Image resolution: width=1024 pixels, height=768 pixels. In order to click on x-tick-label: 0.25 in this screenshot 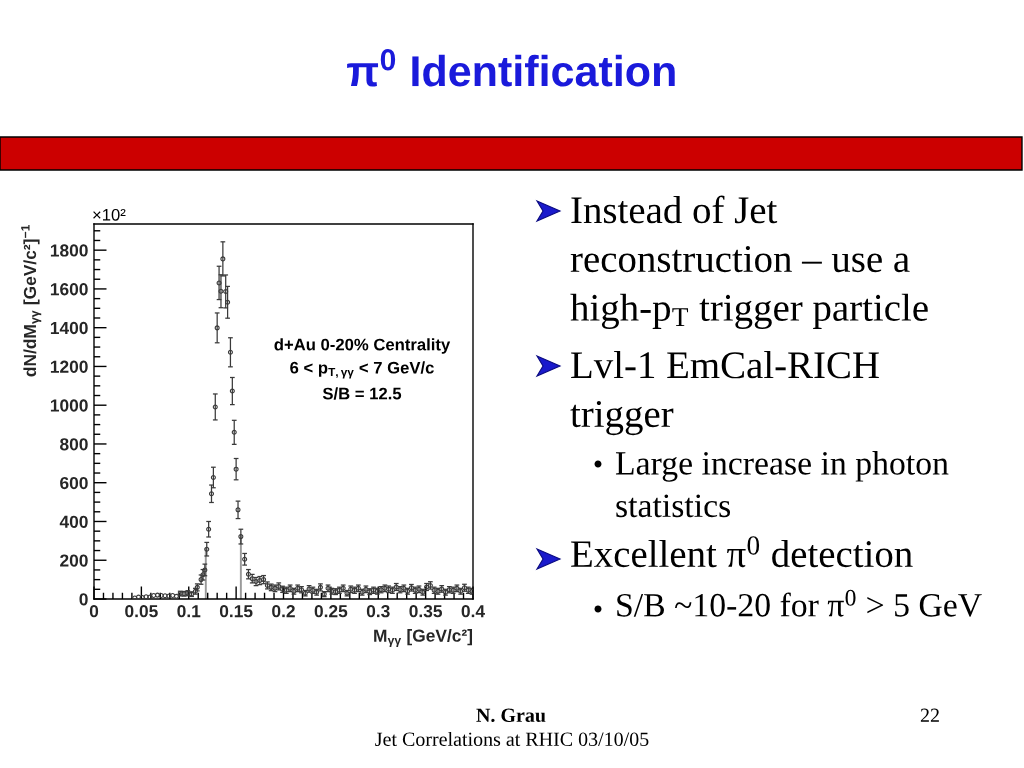, I will do `click(331, 611)`.